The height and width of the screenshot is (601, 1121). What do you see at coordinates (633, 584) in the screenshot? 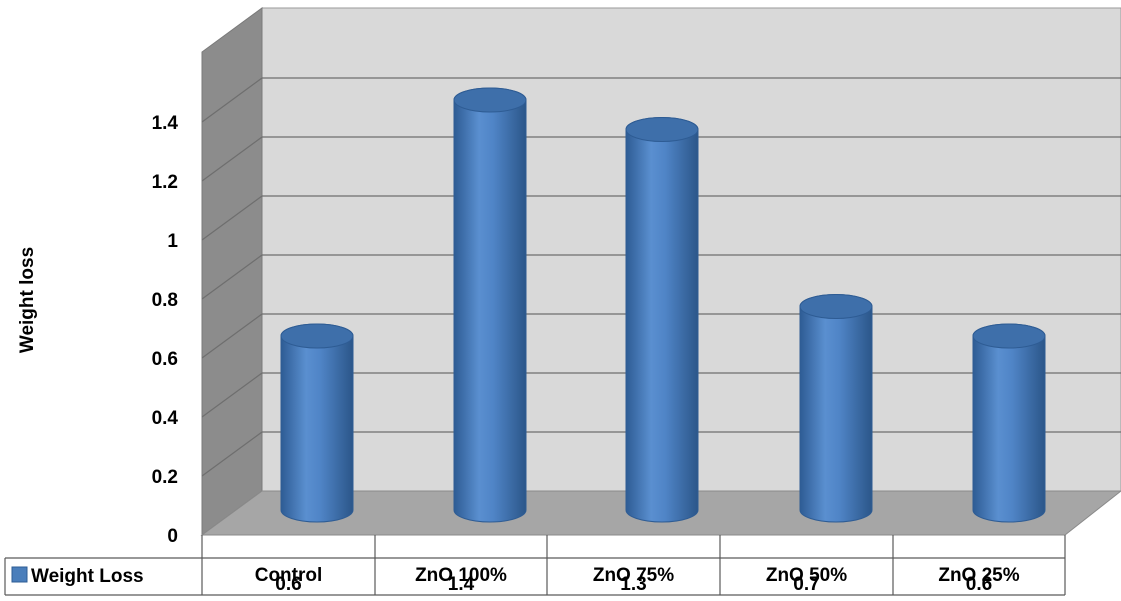
I see `value-label: 1.3` at bounding box center [633, 584].